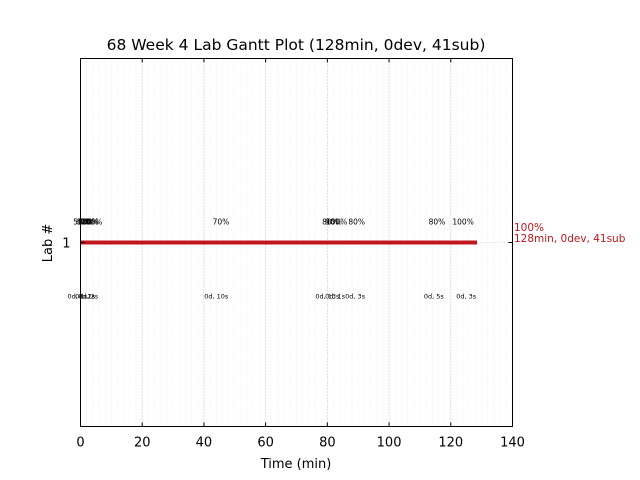 Image resolution: width=640 pixels, height=480 pixels. Describe the element at coordinates (221, 222) in the screenshot. I see `score-marker-label: 70%` at that location.